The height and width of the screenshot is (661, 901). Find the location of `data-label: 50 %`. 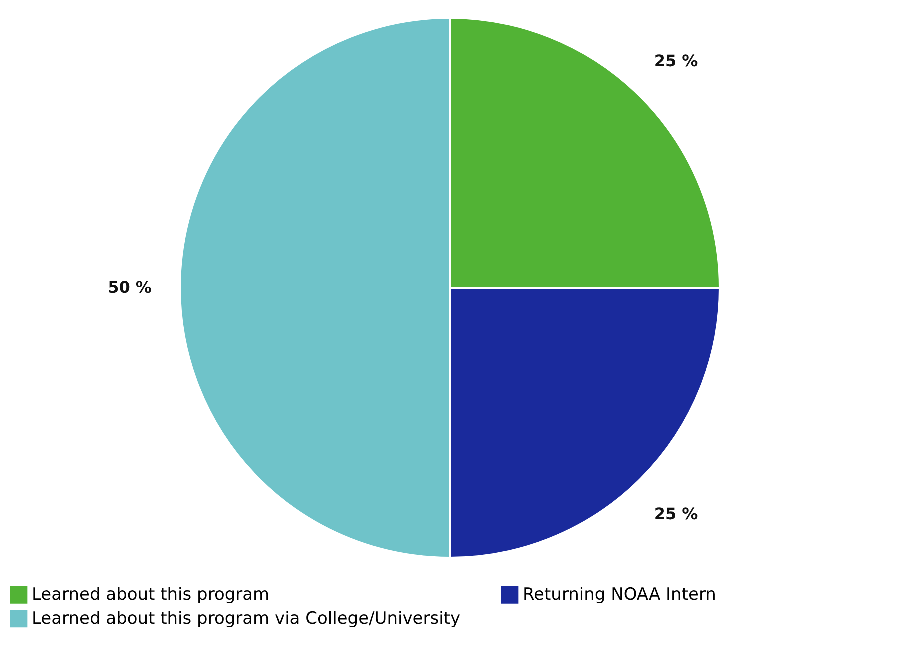

data-label: 50 % is located at coordinates (130, 287).